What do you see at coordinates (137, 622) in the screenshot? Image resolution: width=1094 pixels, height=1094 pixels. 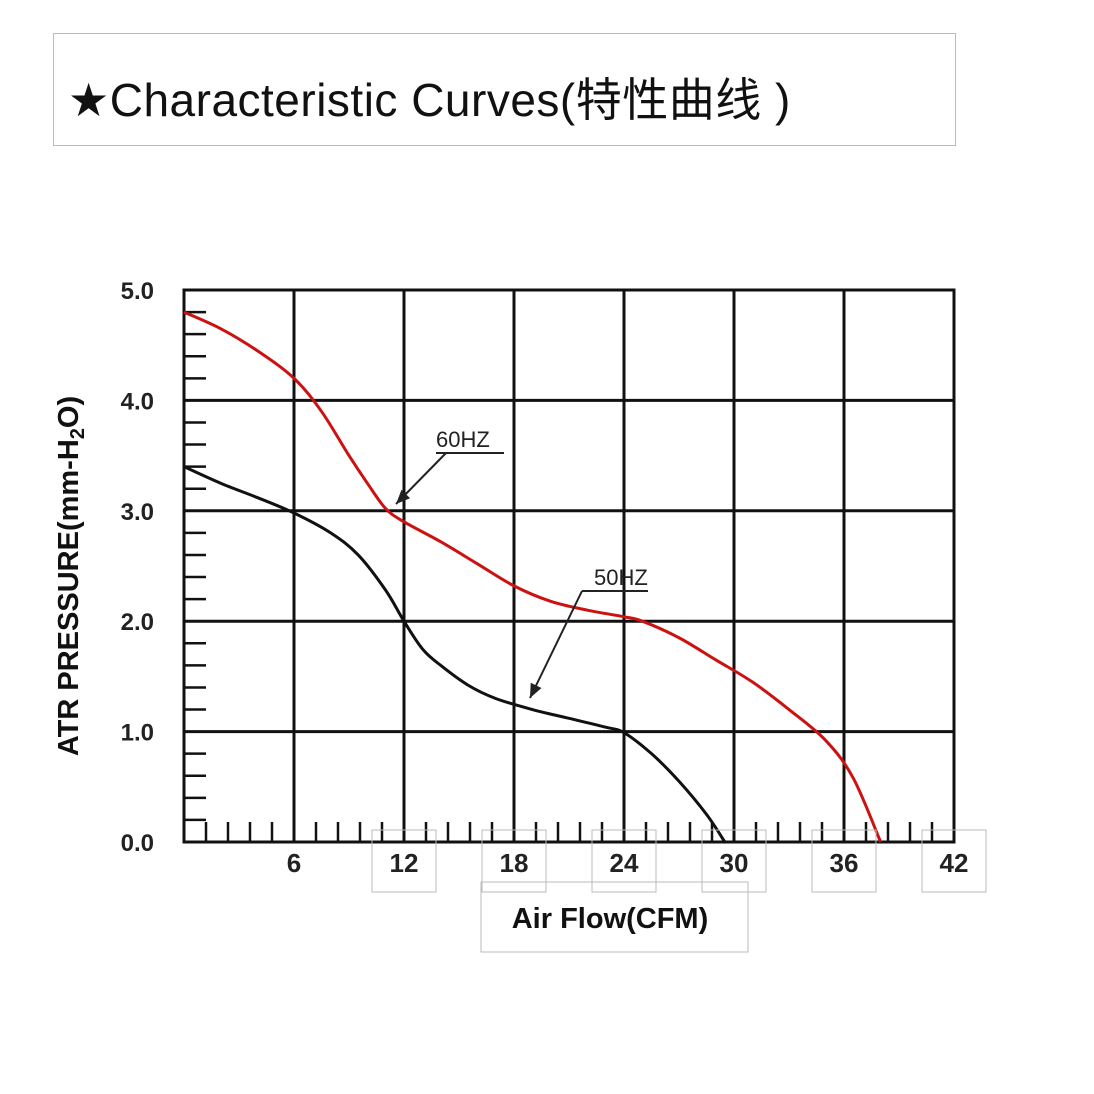 I see `y-tick-label: 2.0` at bounding box center [137, 622].